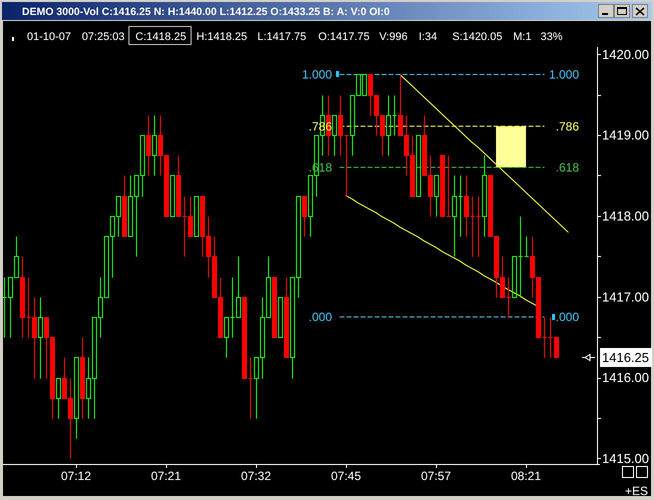 The image size is (654, 500). Describe the element at coordinates (76, 476) in the screenshot. I see `x-tick-label: 07:12` at that location.